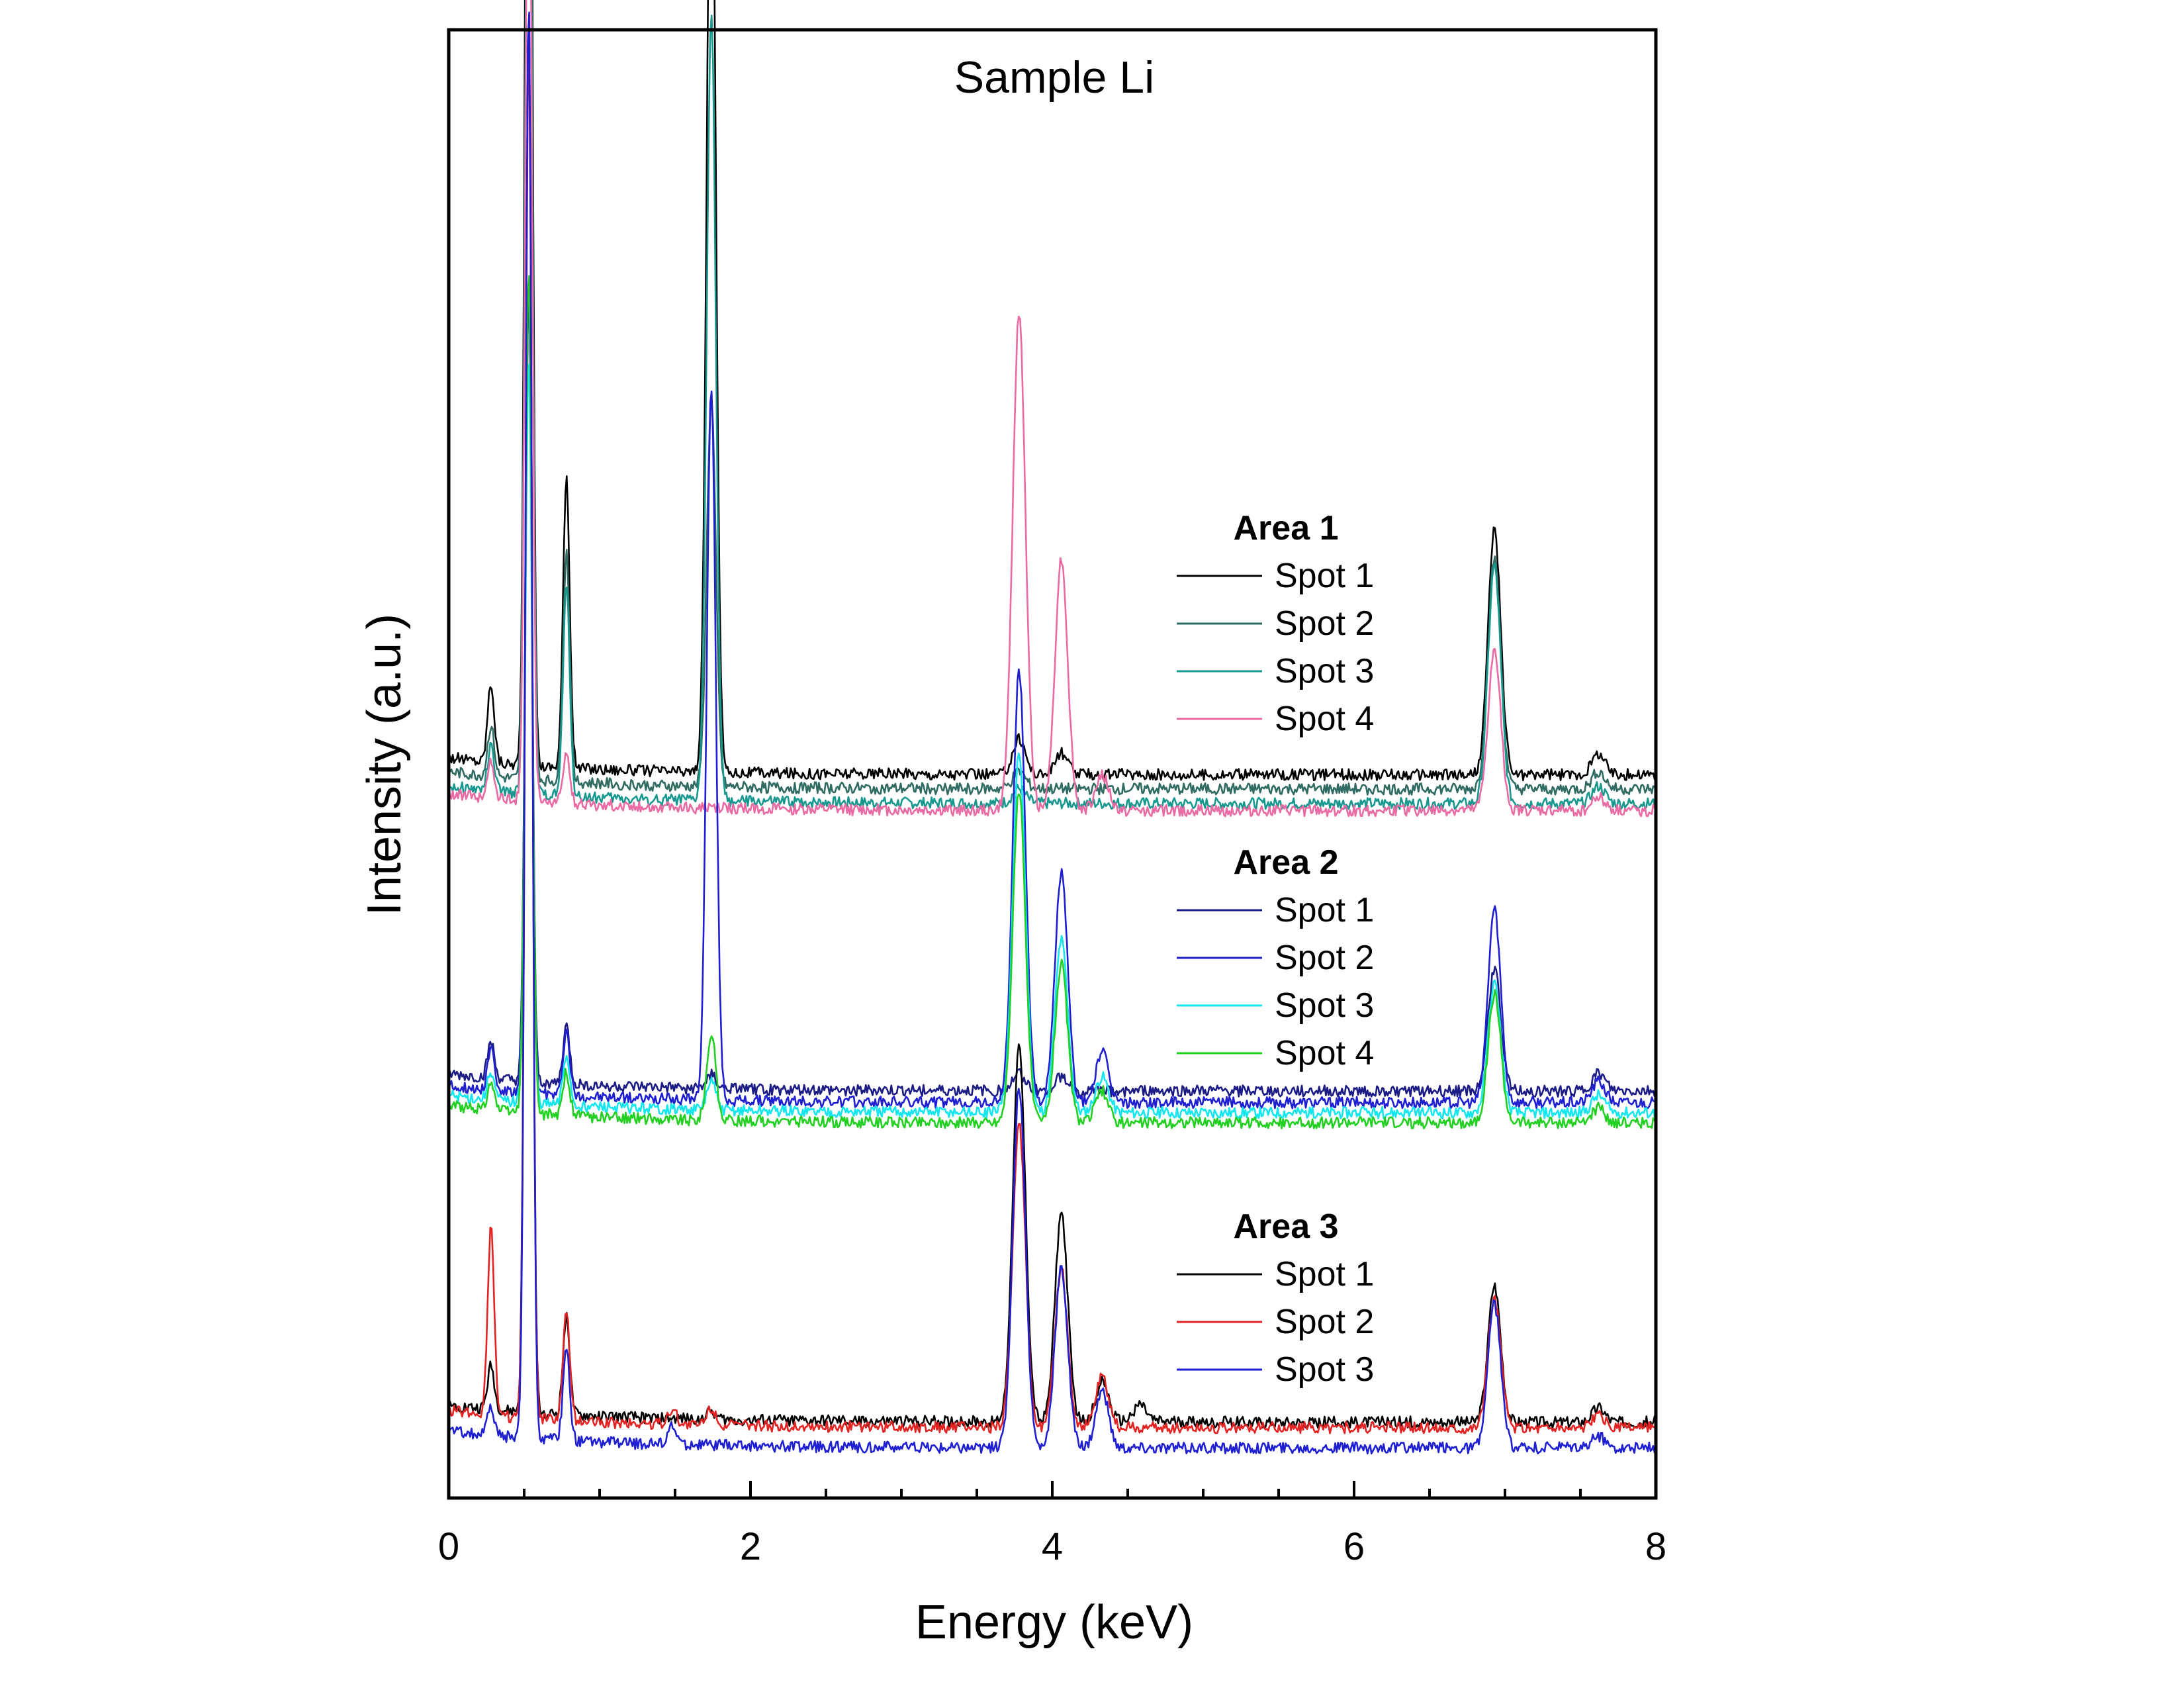 This screenshot has width=2184, height=1688. What do you see at coordinates (385, 764) in the screenshot?
I see `y-axis-label: Intensity (a.u.)` at bounding box center [385, 764].